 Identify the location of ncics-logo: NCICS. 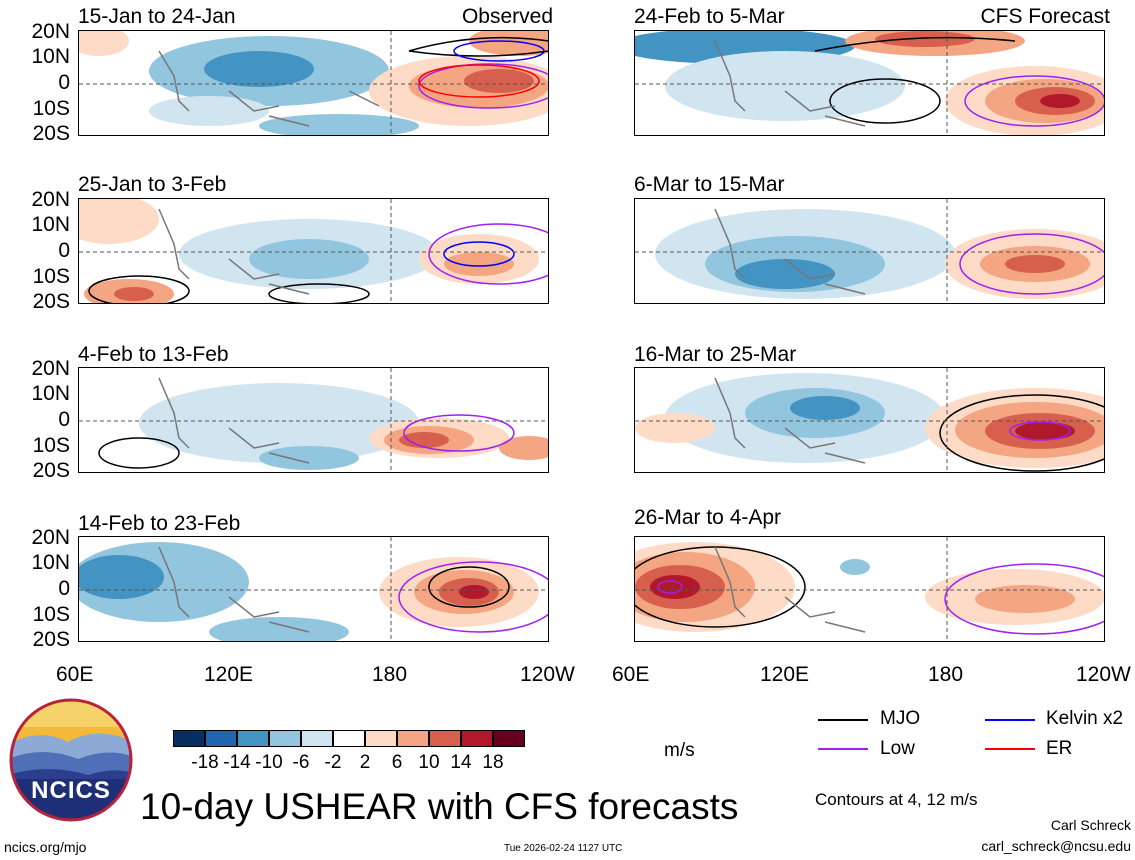
(71, 760).